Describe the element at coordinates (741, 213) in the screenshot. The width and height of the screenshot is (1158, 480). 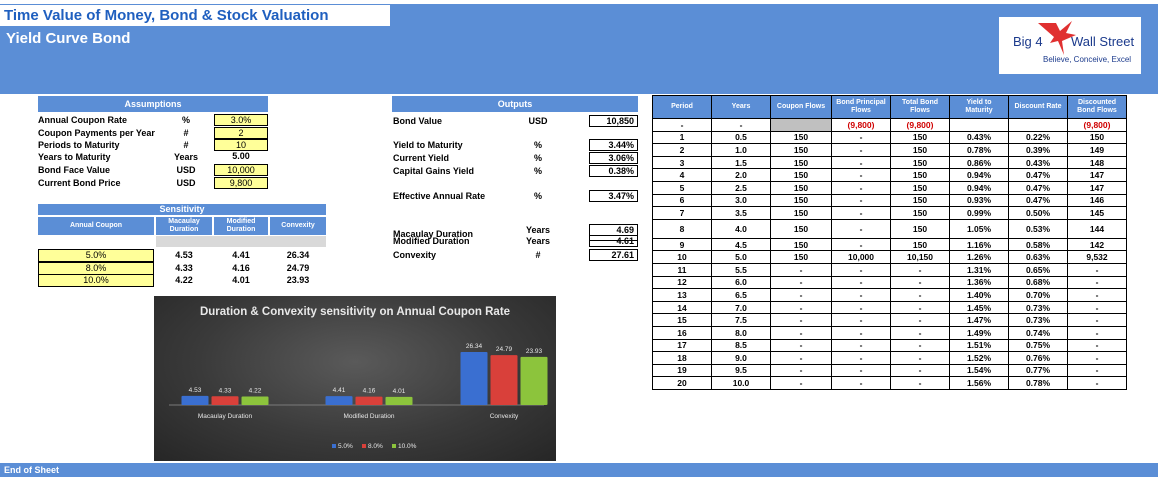
I see `cashflow-cell: 3.5` at that location.